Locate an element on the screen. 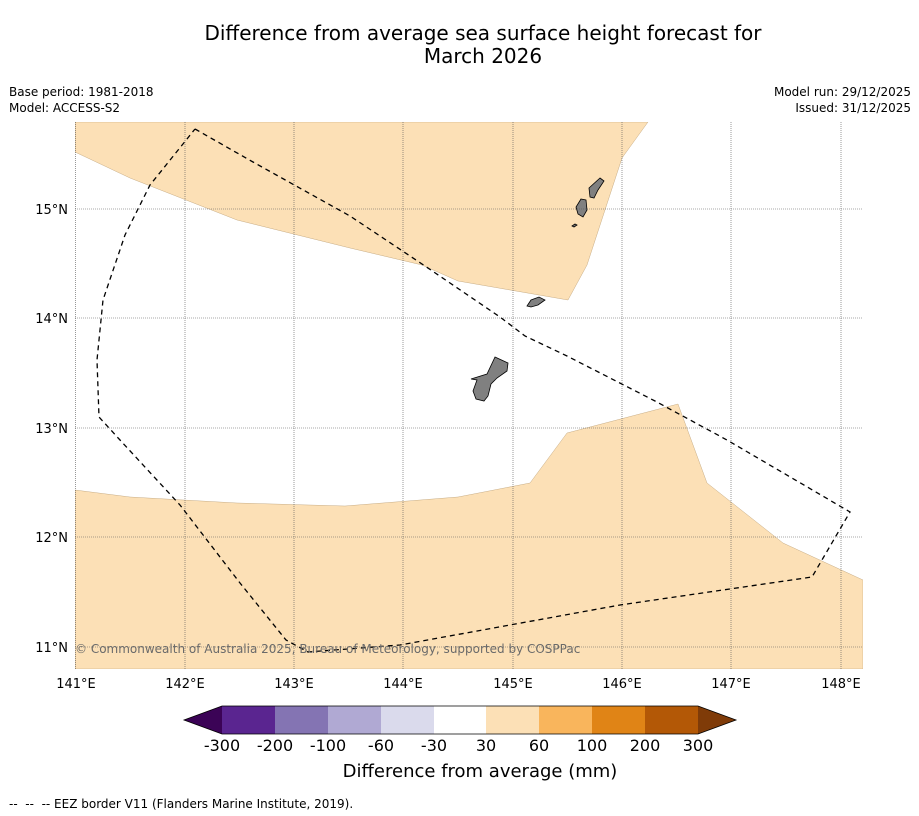 This screenshot has width=919, height=816. colorbar-tick: -300 is located at coordinates (222, 745).